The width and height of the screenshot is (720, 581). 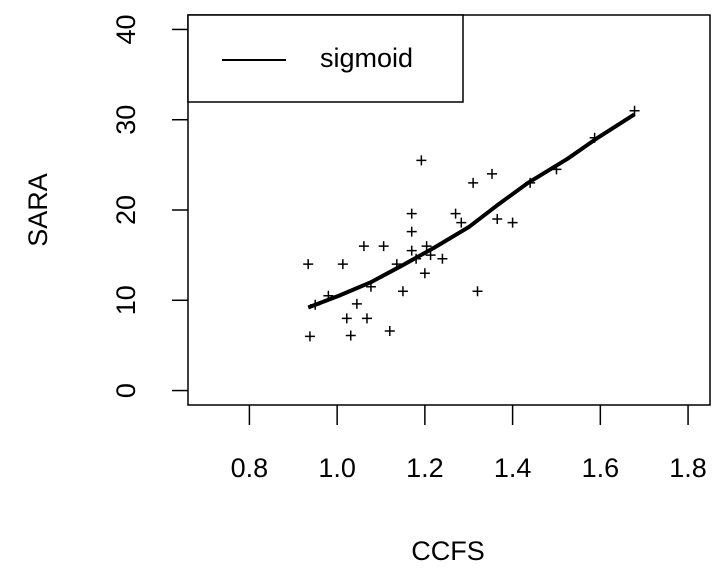 I want to click on x-tick-label: 1.4, so click(x=513, y=468).